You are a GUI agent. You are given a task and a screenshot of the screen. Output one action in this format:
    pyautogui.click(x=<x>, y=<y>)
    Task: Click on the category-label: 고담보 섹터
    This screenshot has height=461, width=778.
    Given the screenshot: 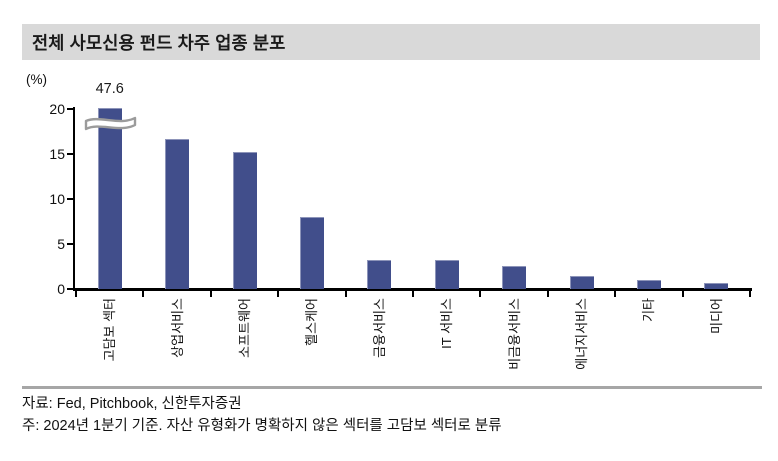 What is the action you would take?
    pyautogui.click(x=110, y=330)
    